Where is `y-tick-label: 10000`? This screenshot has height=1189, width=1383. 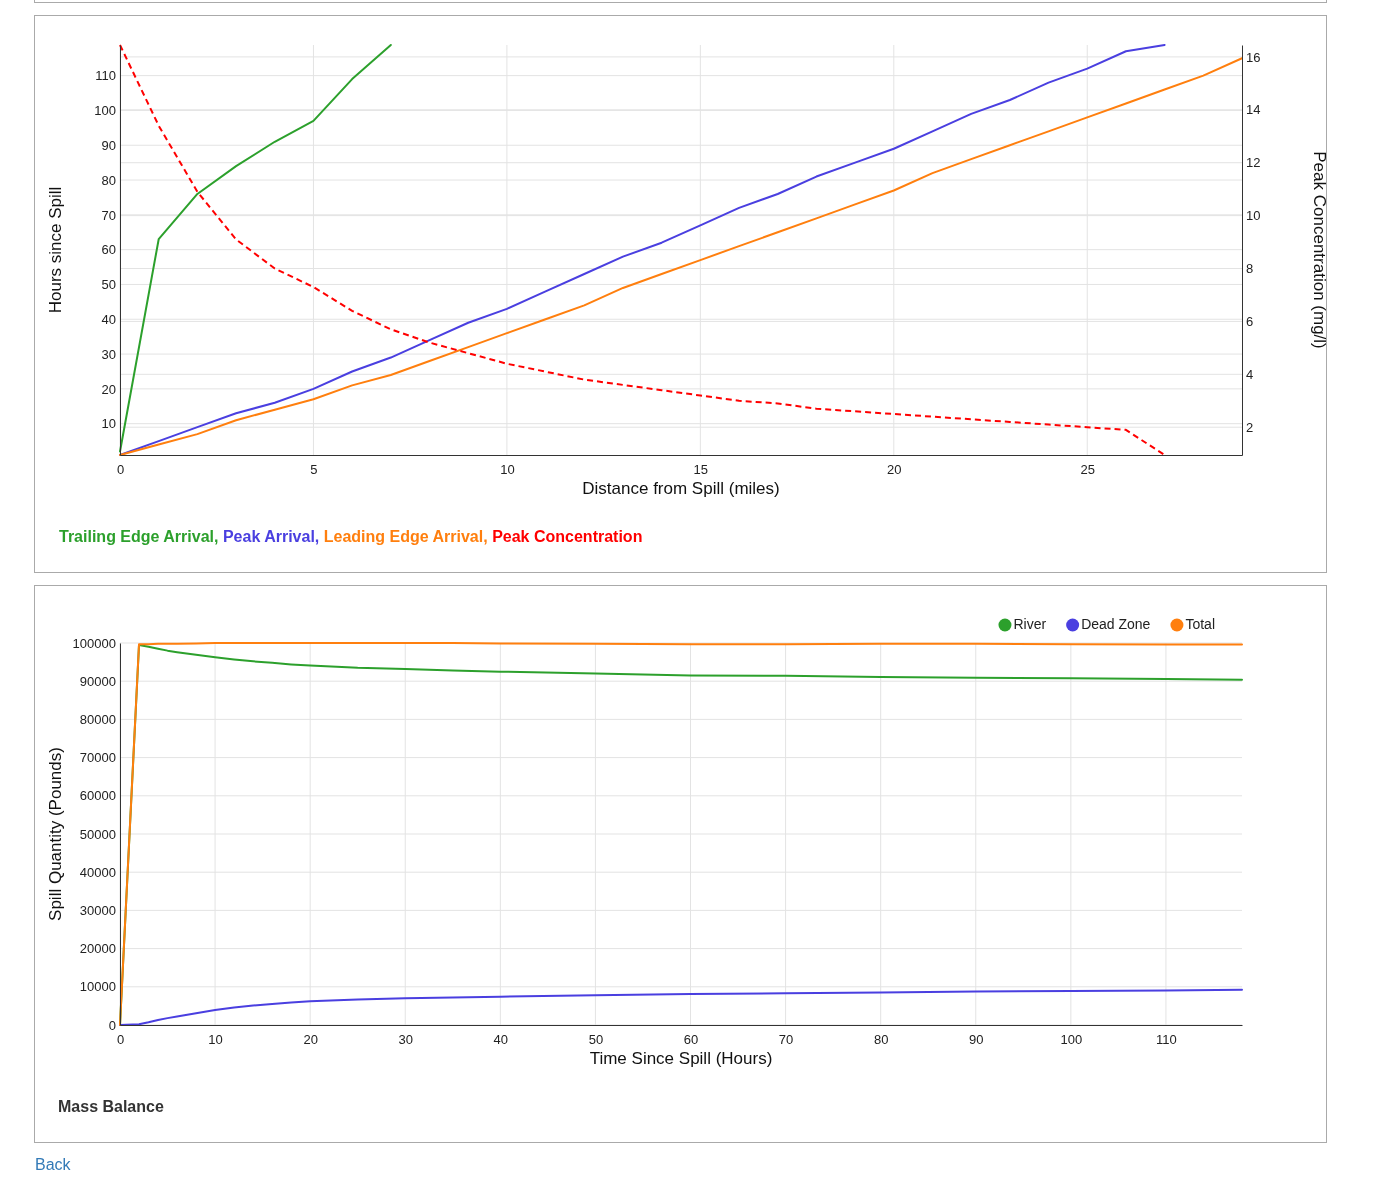 y-tick-label: 10000 is located at coordinates (97, 987).